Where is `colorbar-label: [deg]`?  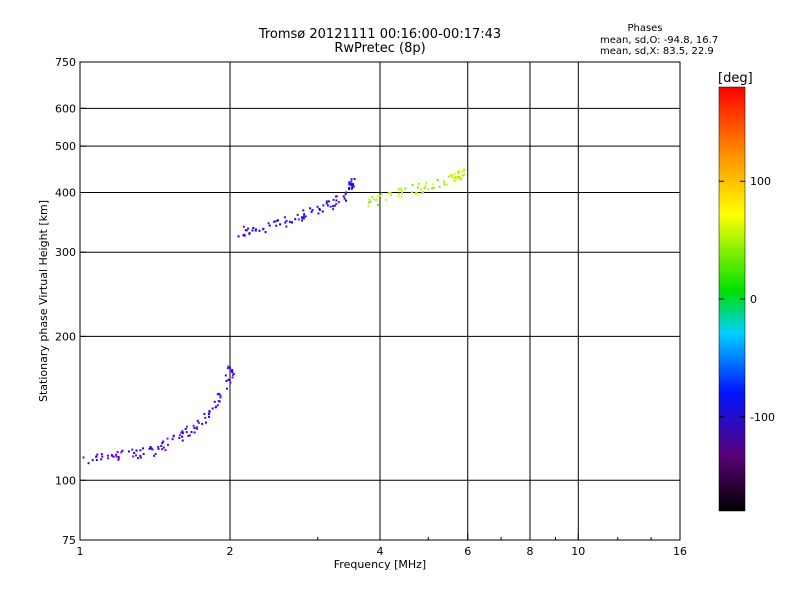
colorbar-label: [deg] is located at coordinates (735, 78).